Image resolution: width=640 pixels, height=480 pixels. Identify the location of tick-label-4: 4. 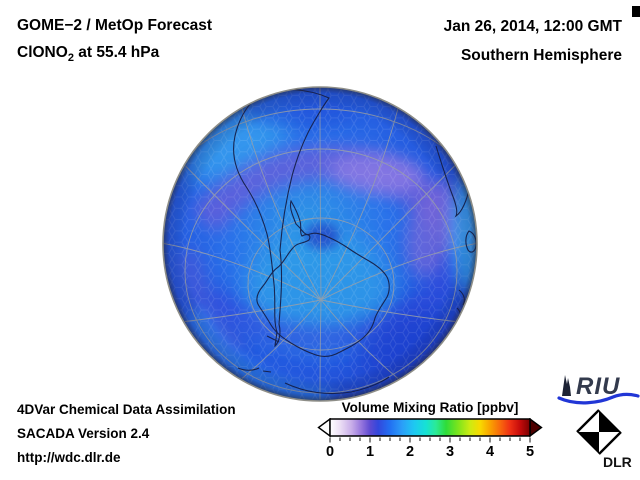
(490, 452).